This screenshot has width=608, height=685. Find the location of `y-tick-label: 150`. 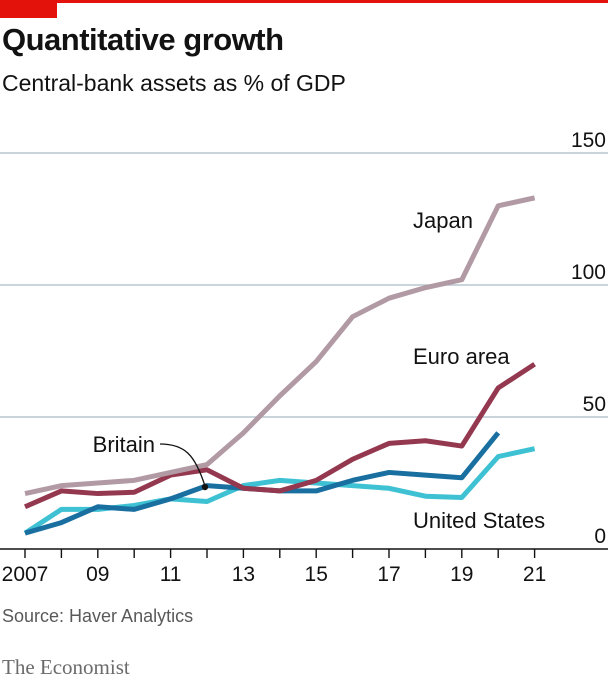

y-tick-label: 150 is located at coordinates (588, 140).